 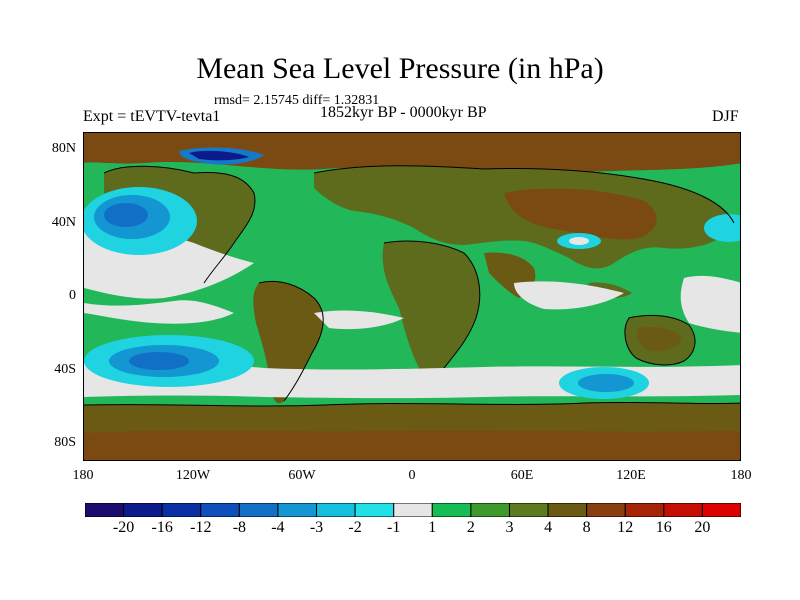 I want to click on colorbar-label: 3, so click(x=509, y=527).